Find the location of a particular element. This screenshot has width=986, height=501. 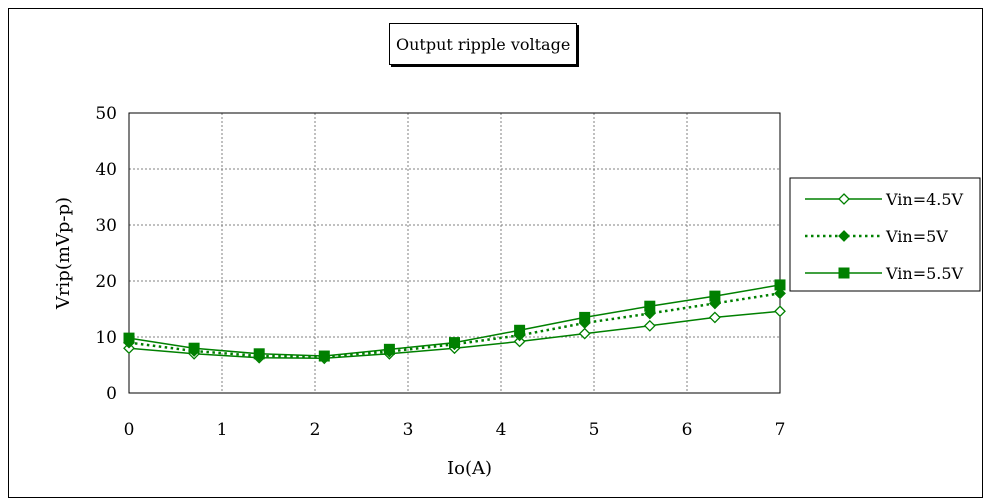

legend-box is located at coordinates (885, 234).